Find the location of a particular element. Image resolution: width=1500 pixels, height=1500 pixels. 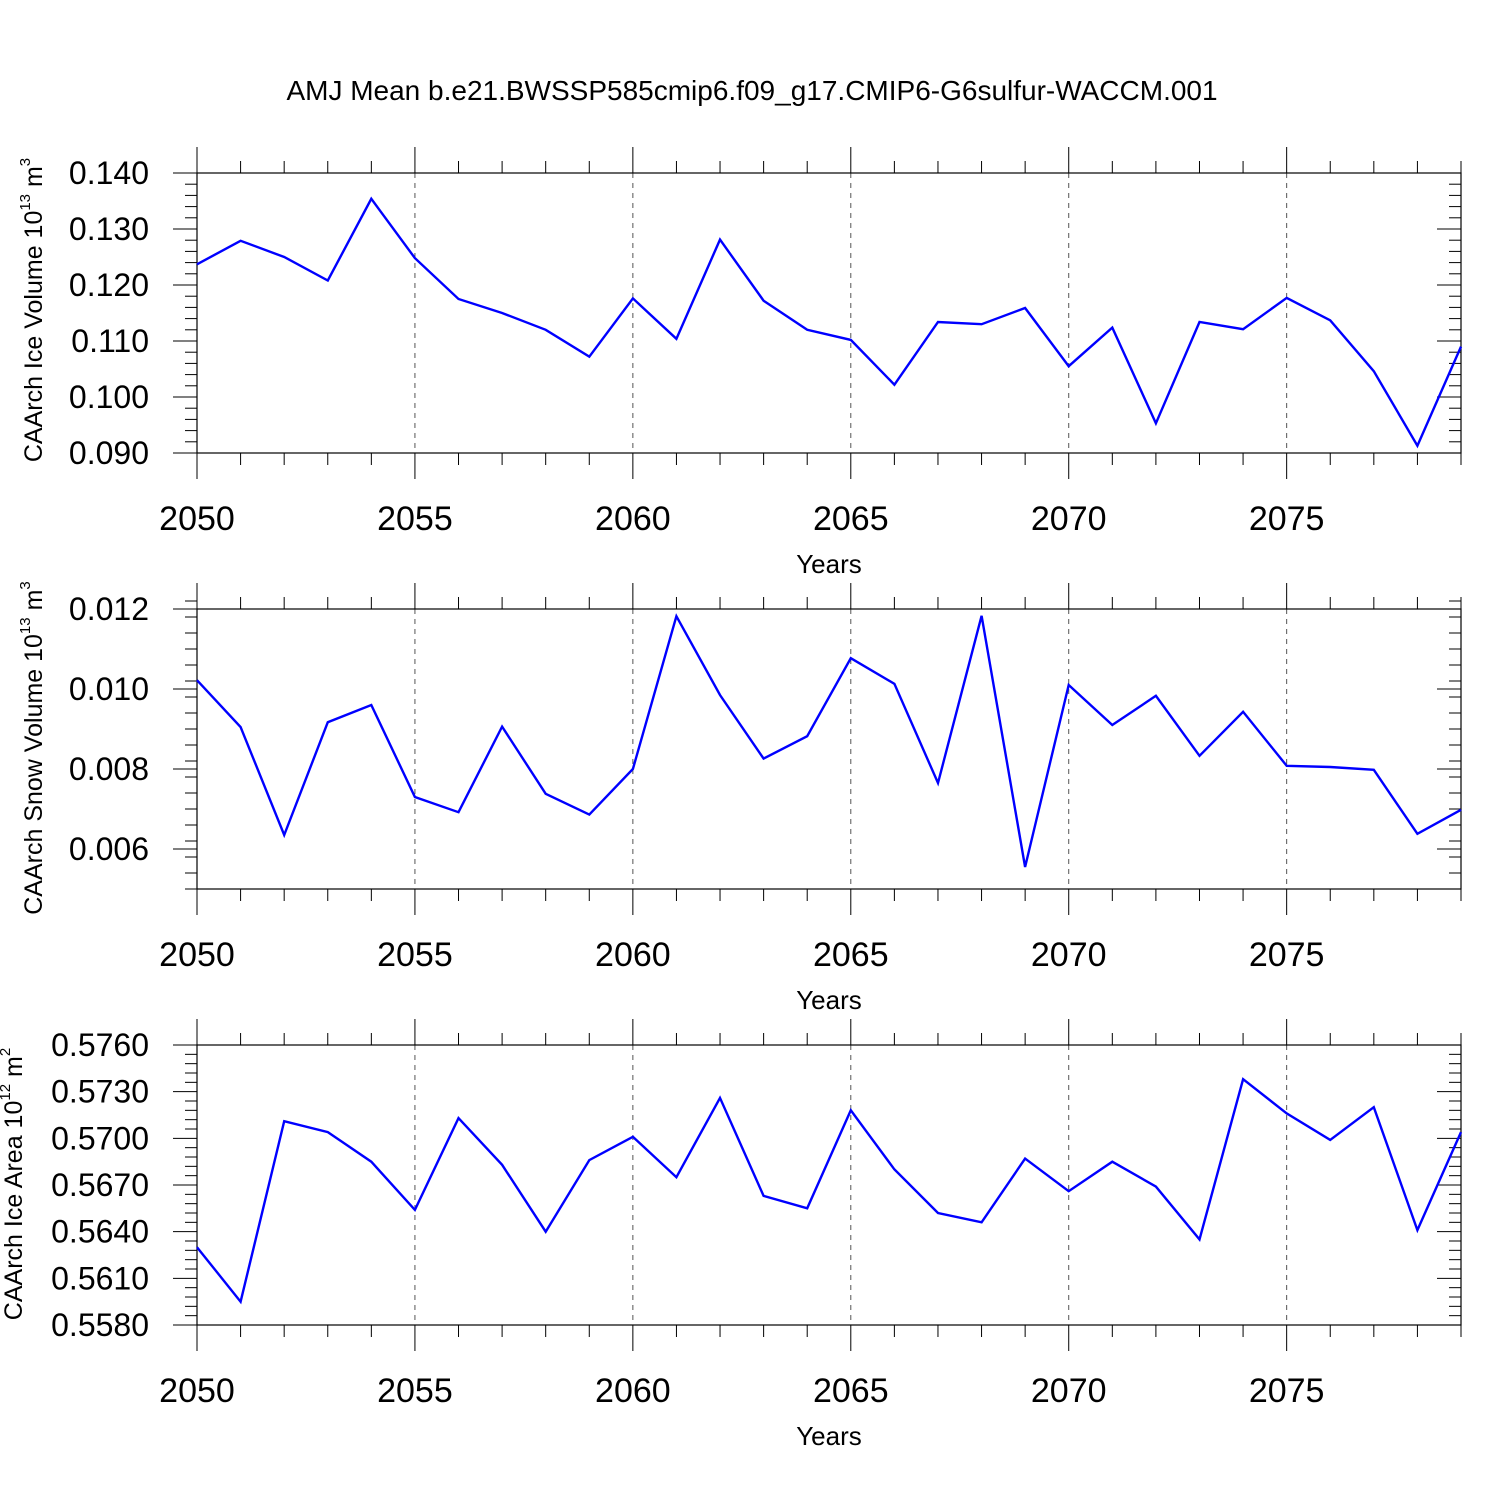

y-tick-label: 0.5610 is located at coordinates (100, 1278).